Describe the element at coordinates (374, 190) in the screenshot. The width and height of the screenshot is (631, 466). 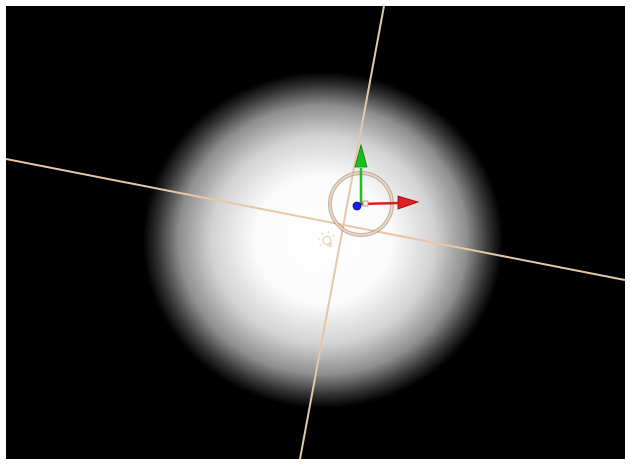
I see `transform-gizmo` at that location.